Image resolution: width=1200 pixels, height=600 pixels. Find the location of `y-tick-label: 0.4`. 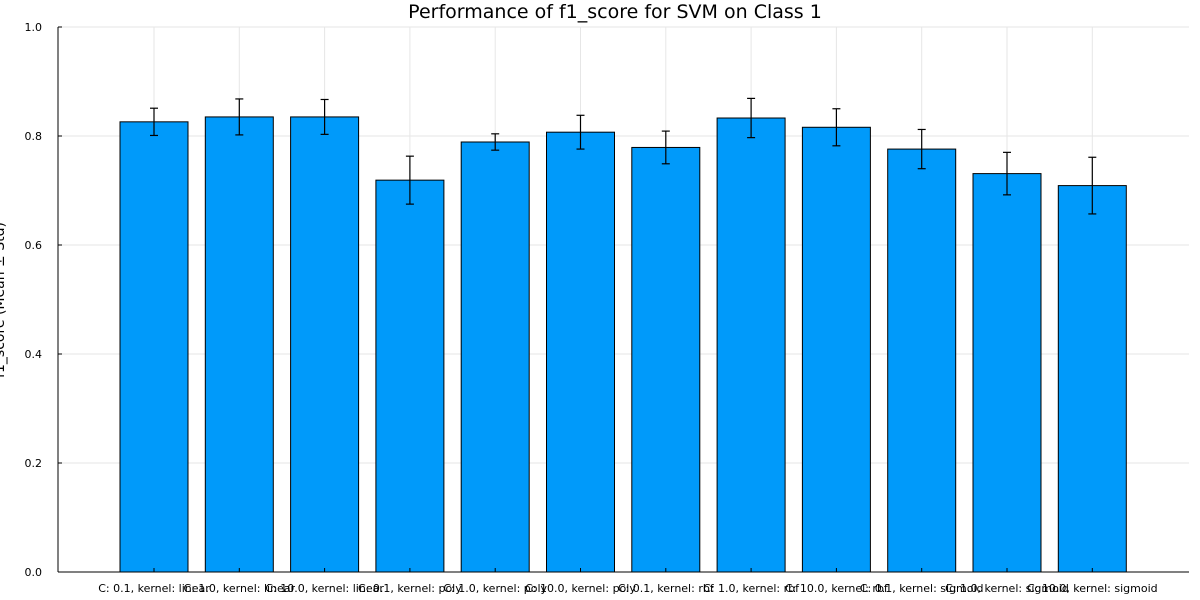

y-tick-label: 0.4 is located at coordinates (34, 354).